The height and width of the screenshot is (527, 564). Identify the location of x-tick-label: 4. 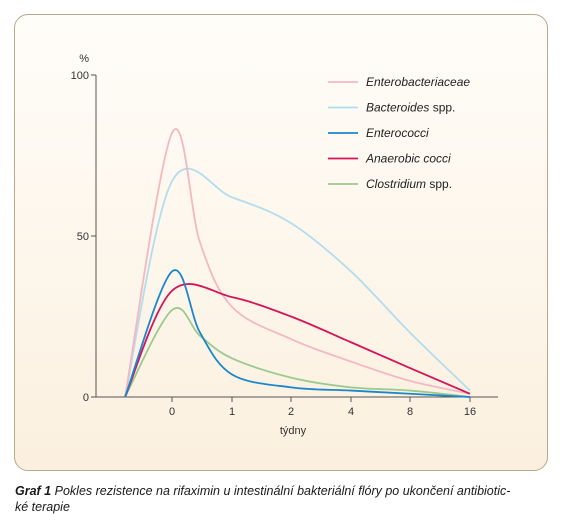
(351, 412).